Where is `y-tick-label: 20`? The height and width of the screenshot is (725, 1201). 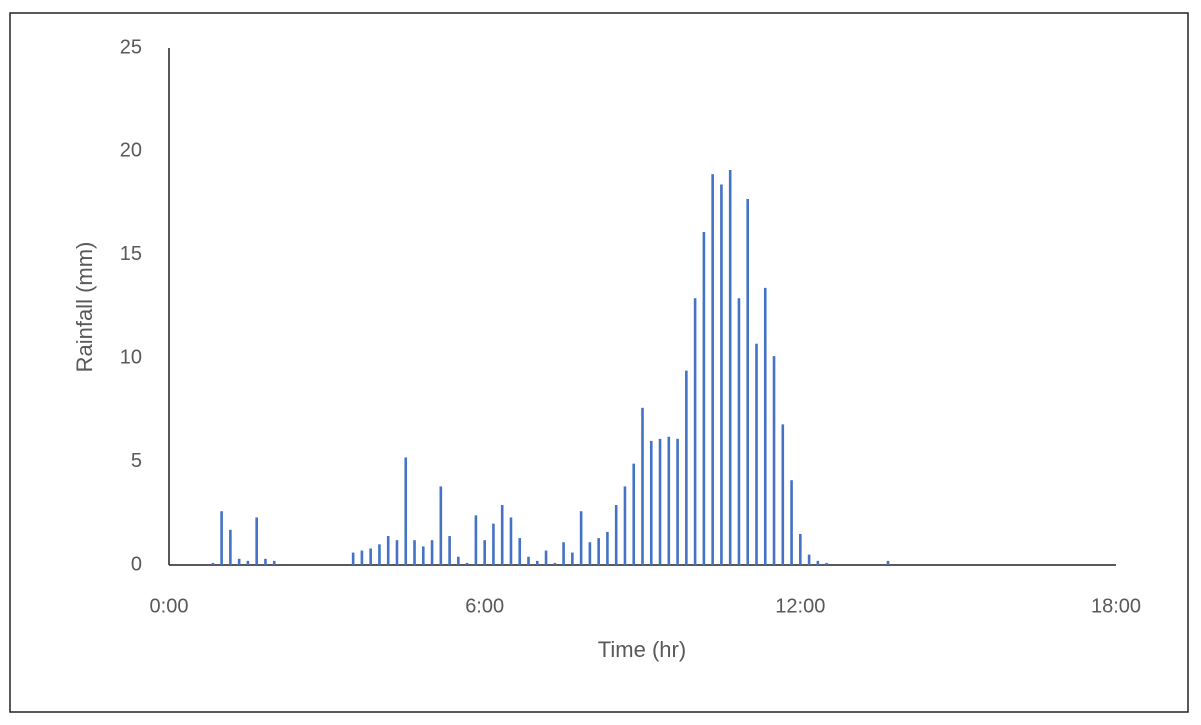
y-tick-label: 20 is located at coordinates (131, 151).